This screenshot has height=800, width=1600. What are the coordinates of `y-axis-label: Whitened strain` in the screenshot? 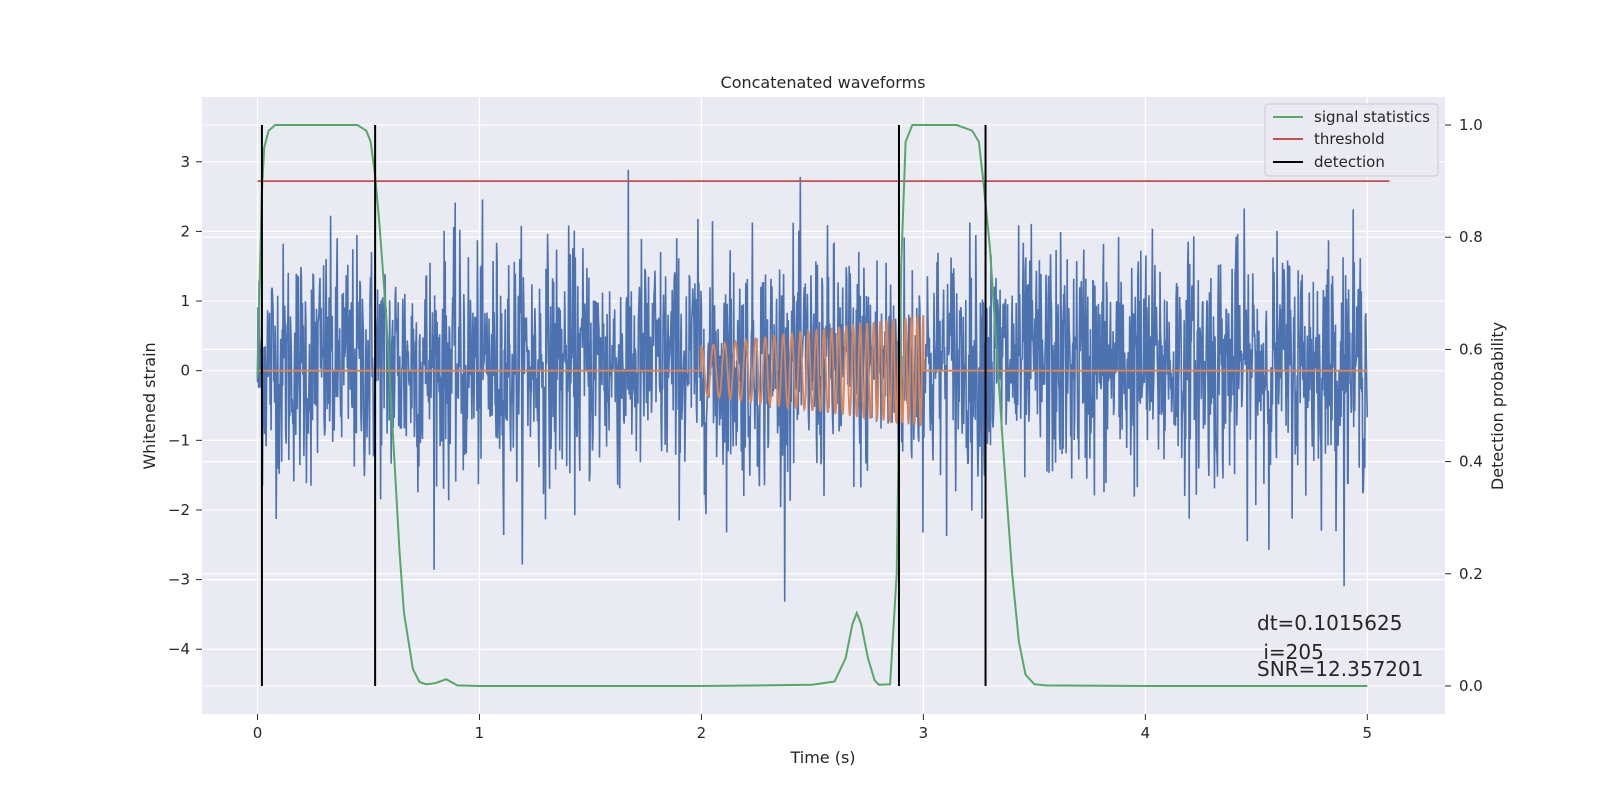 It's located at (149, 405).